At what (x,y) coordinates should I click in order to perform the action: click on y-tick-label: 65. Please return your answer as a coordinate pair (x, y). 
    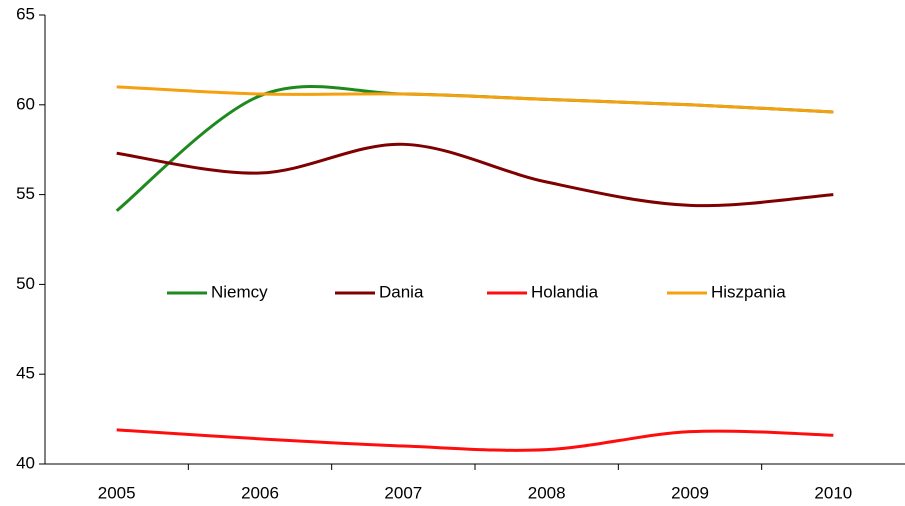
    Looking at the image, I should click on (25, 13).